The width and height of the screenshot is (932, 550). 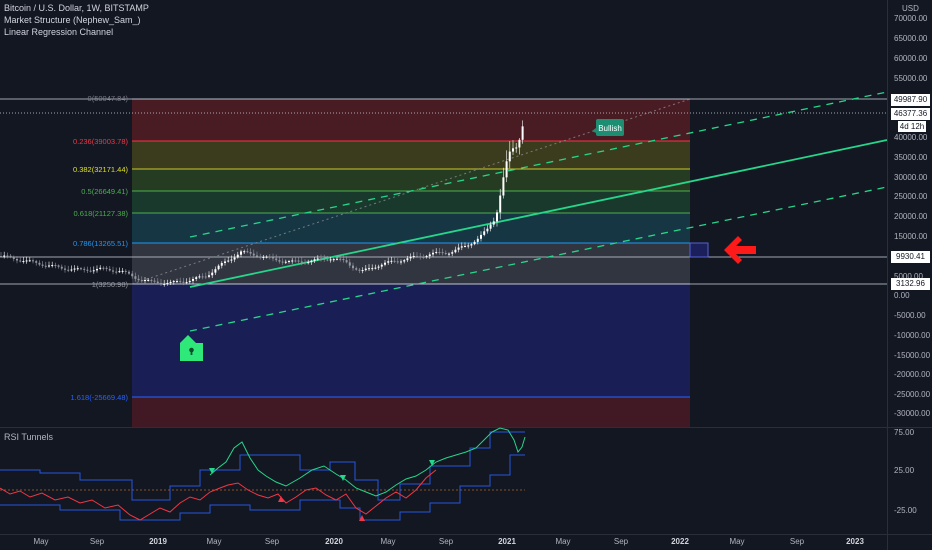 What do you see at coordinates (910, 481) in the screenshot?
I see `rsi-axis: 75.00 25.00 -25.00` at bounding box center [910, 481].